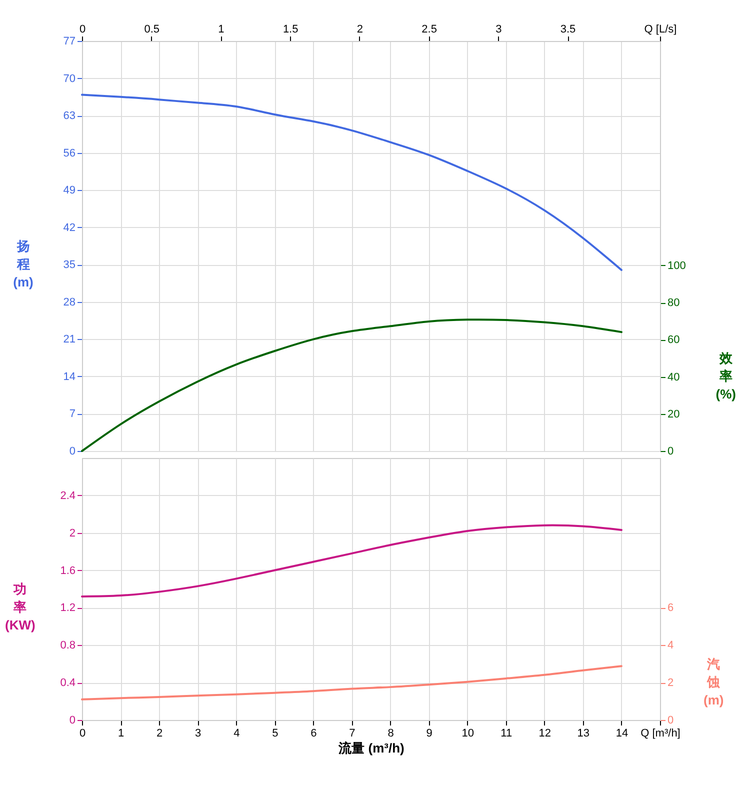  I want to click on y2-tick-label: 4, so click(671, 646).